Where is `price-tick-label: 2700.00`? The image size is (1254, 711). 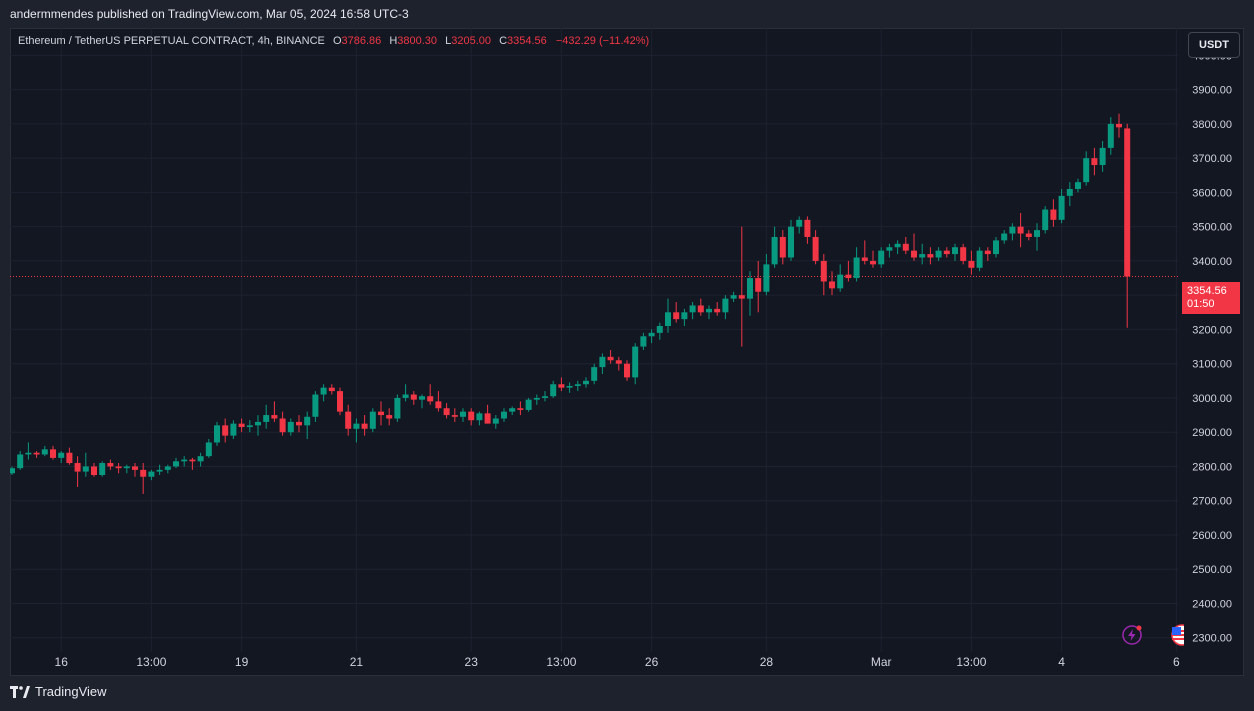
price-tick-label: 2700.00 is located at coordinates (1212, 502).